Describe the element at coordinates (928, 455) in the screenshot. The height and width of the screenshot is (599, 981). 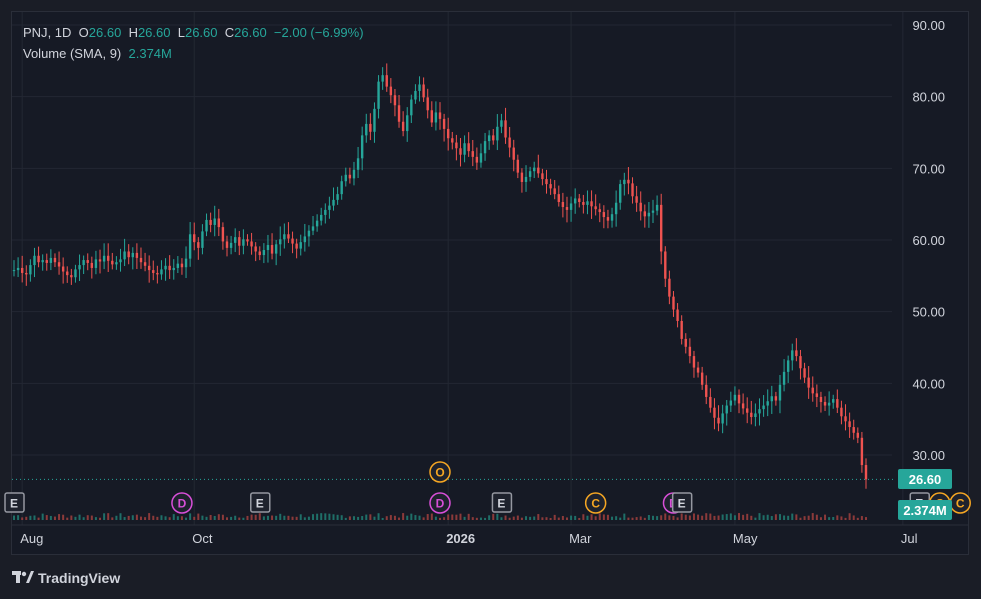
I see `y-tick-label: 30.00` at that location.